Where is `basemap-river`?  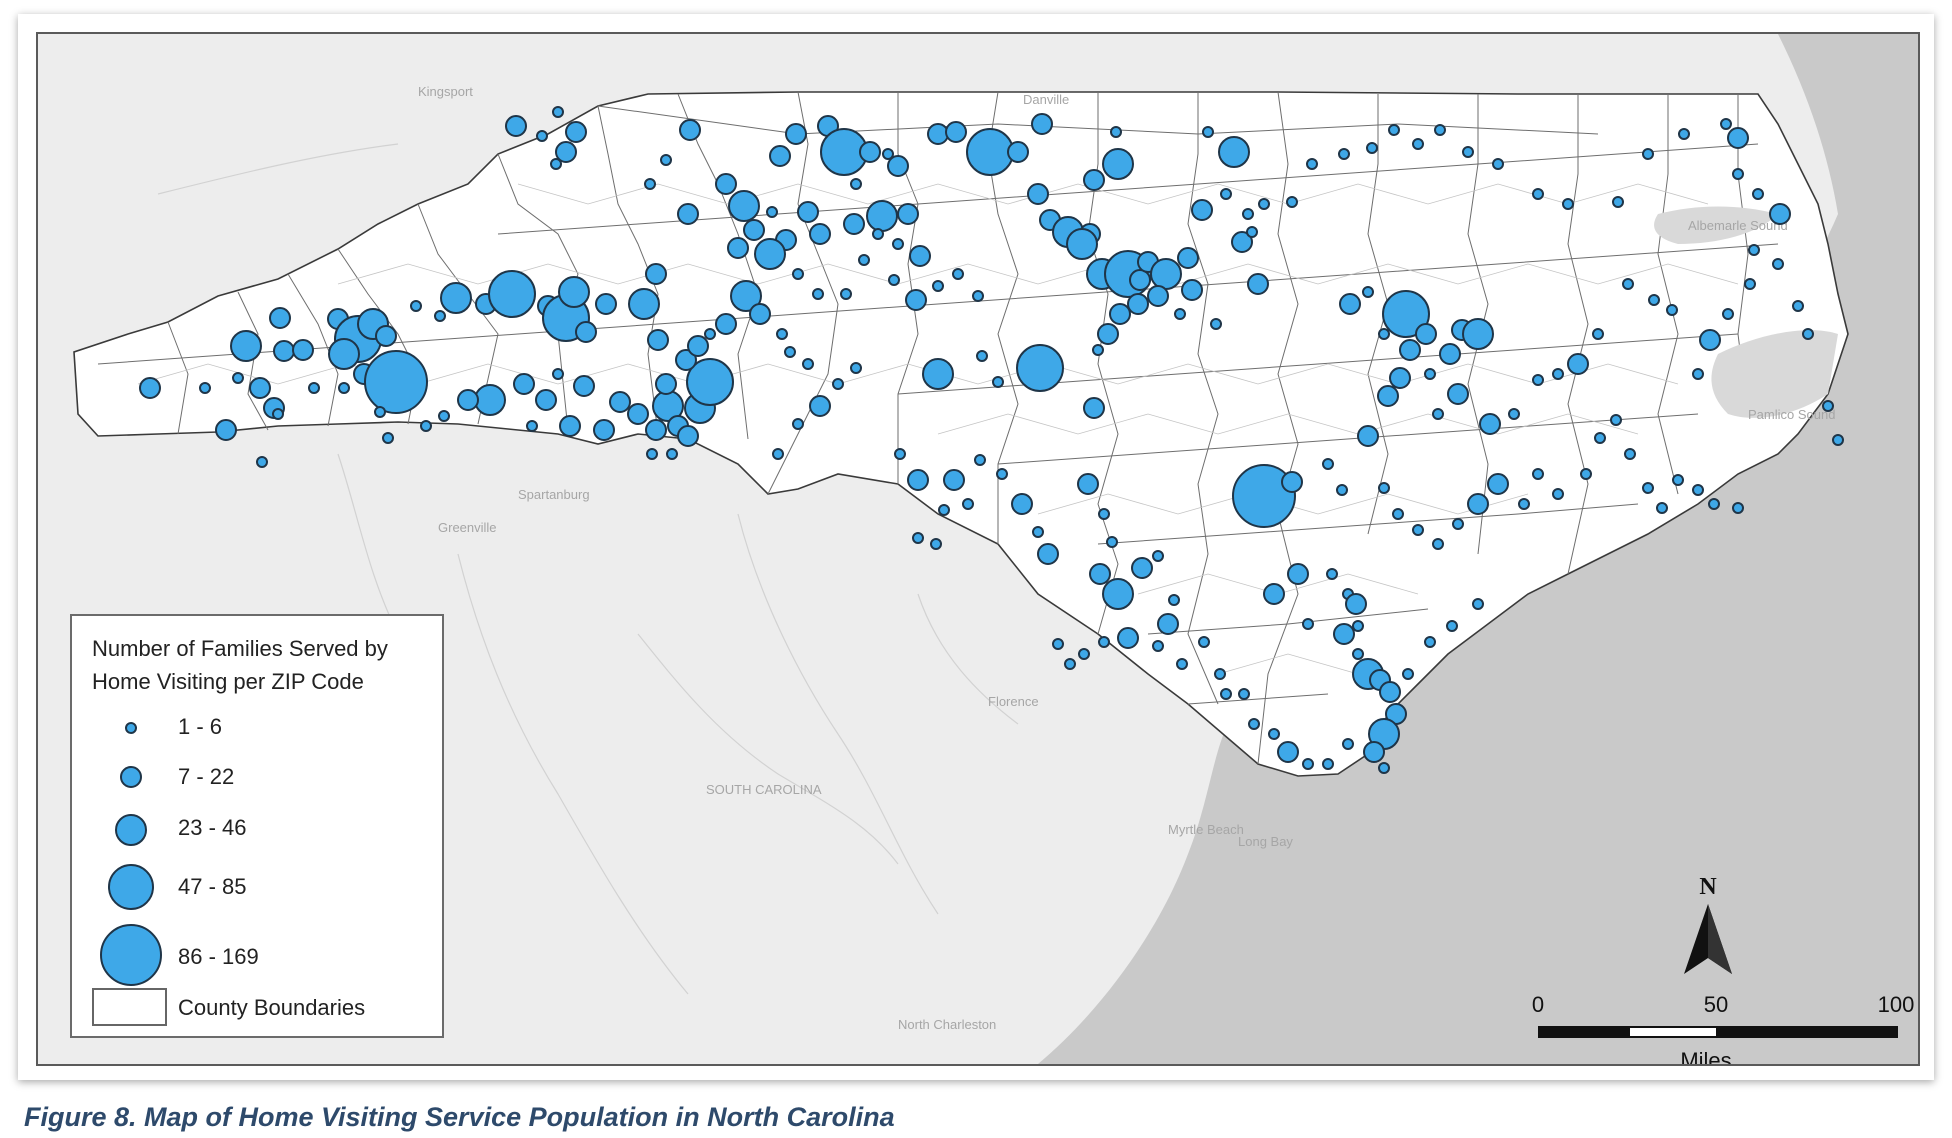
basemap-river is located at coordinates (968, 659).